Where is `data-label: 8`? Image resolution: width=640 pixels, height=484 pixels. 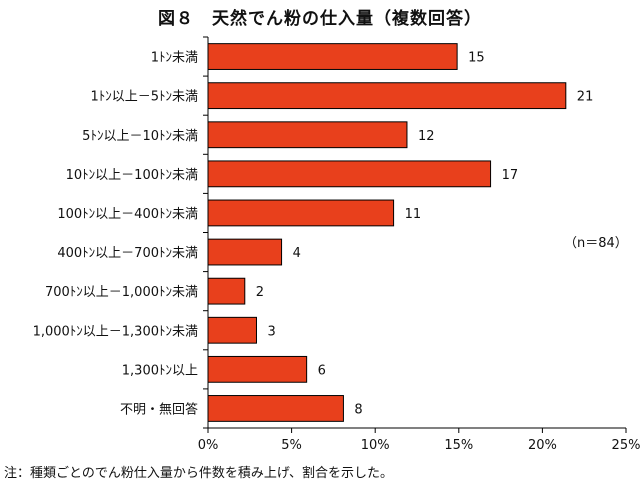 data-label: 8 is located at coordinates (358, 409).